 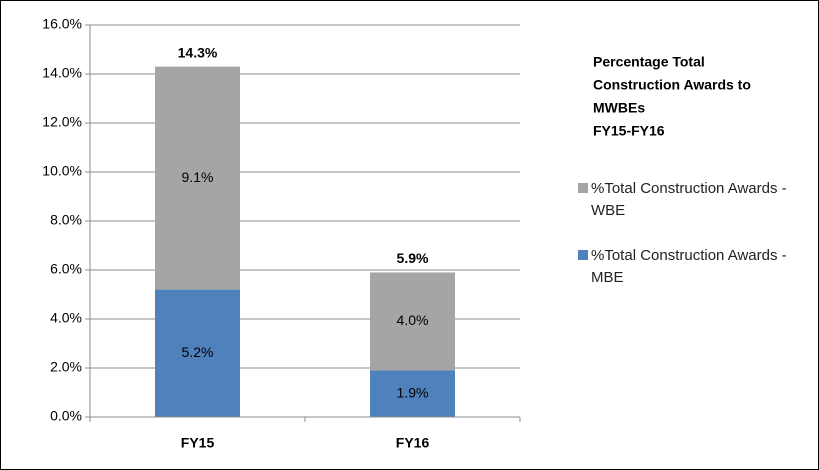 I want to click on y-tick-label: 2.0%, so click(x=66, y=367).